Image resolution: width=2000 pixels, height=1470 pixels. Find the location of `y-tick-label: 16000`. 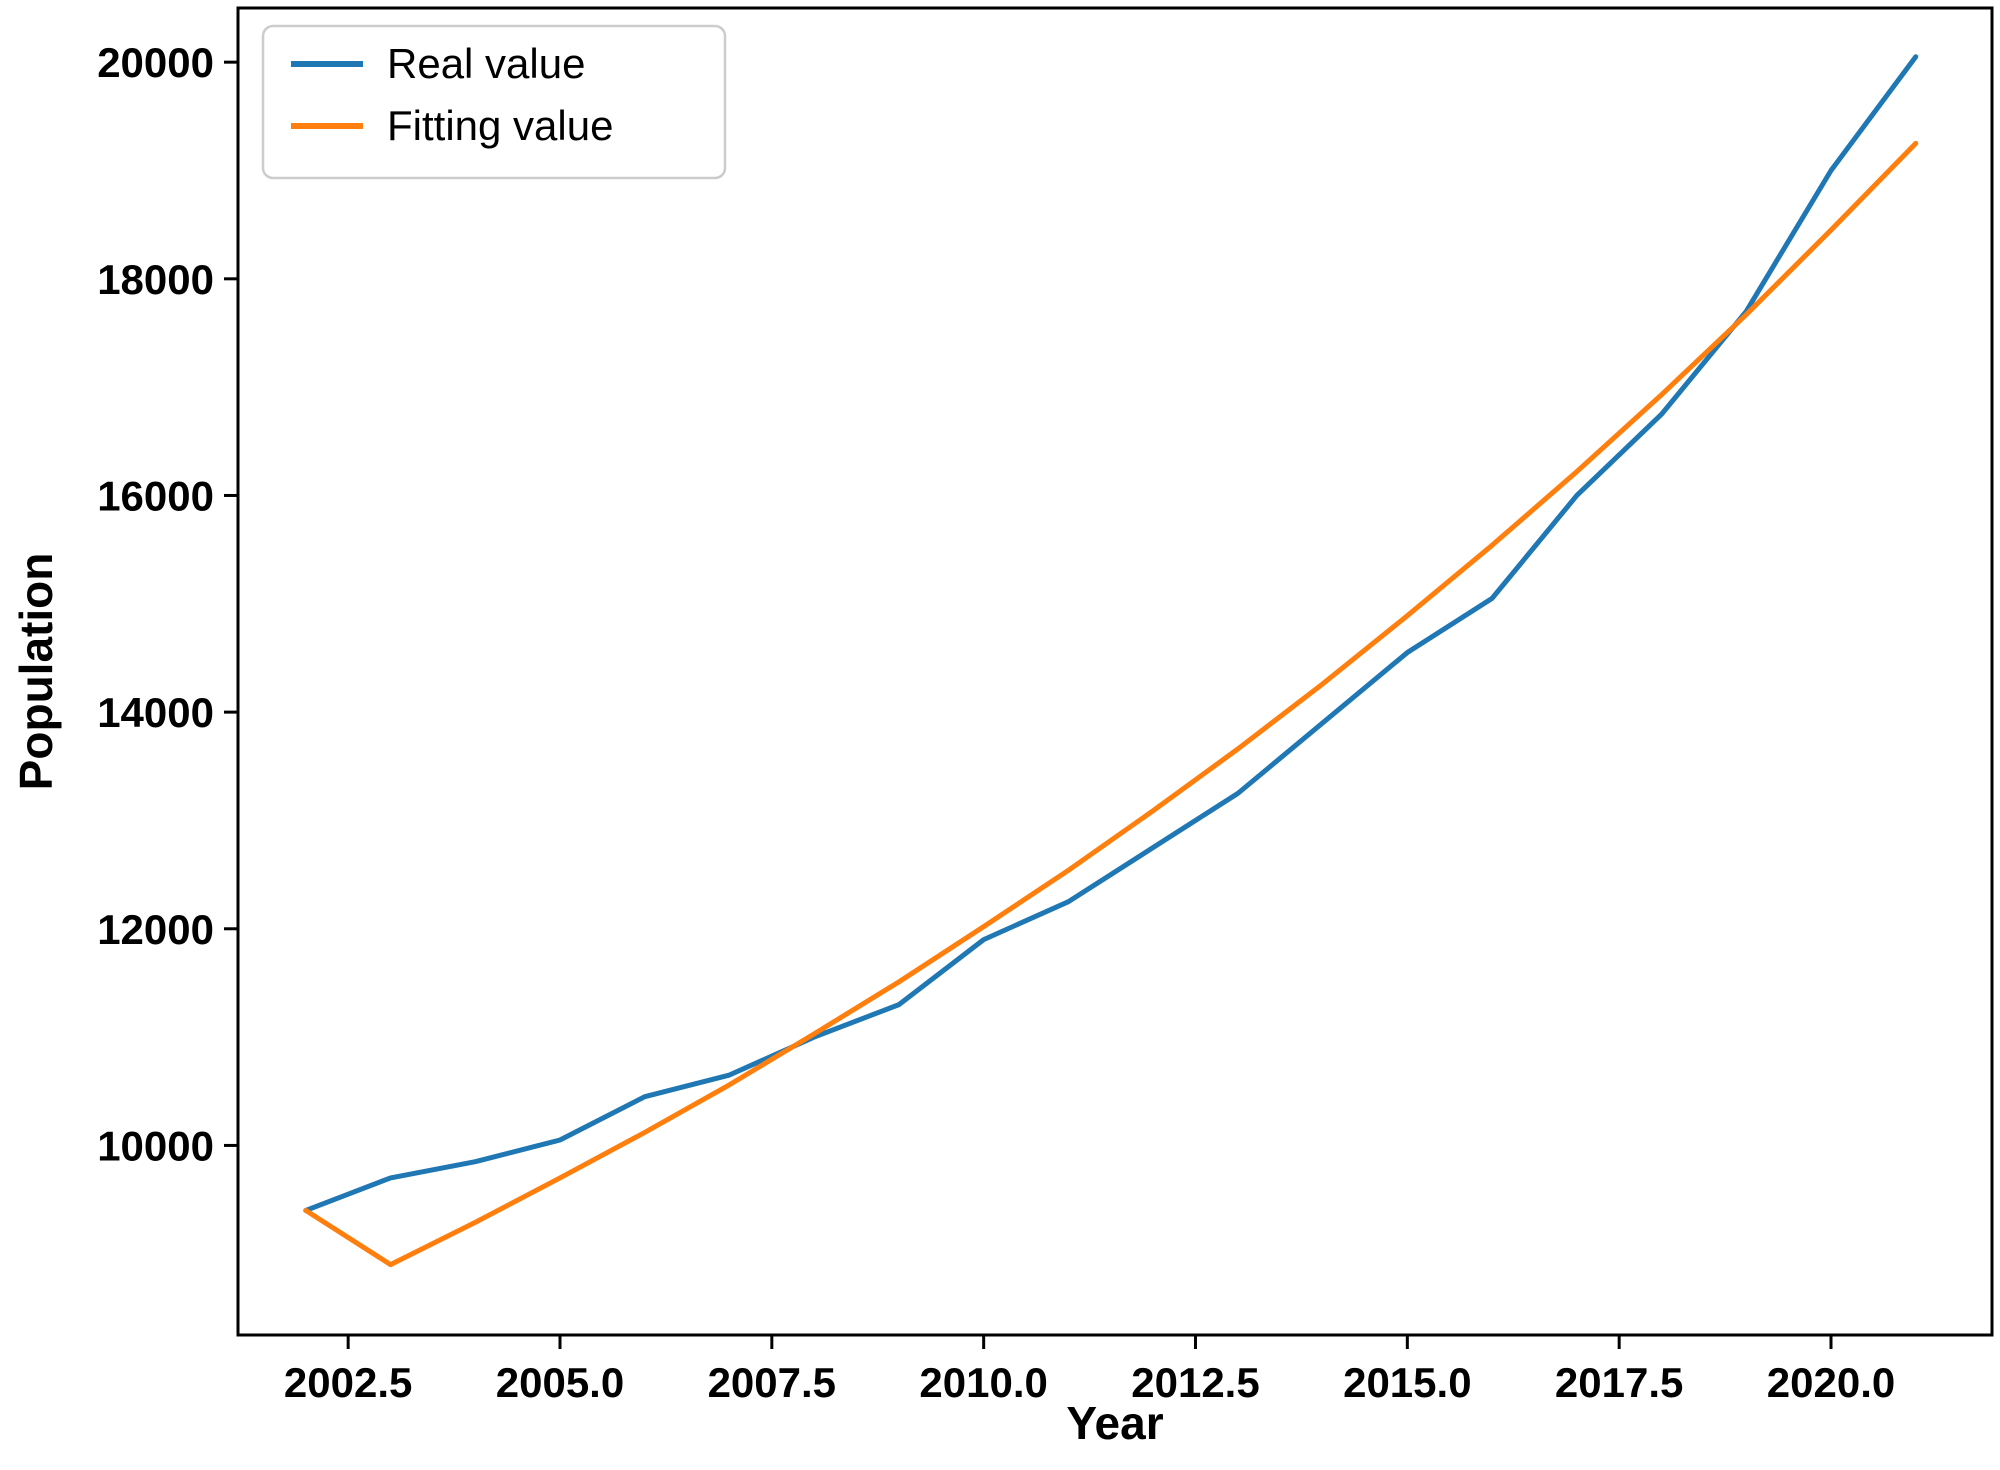

y-tick-label: 16000 is located at coordinates (155, 495).